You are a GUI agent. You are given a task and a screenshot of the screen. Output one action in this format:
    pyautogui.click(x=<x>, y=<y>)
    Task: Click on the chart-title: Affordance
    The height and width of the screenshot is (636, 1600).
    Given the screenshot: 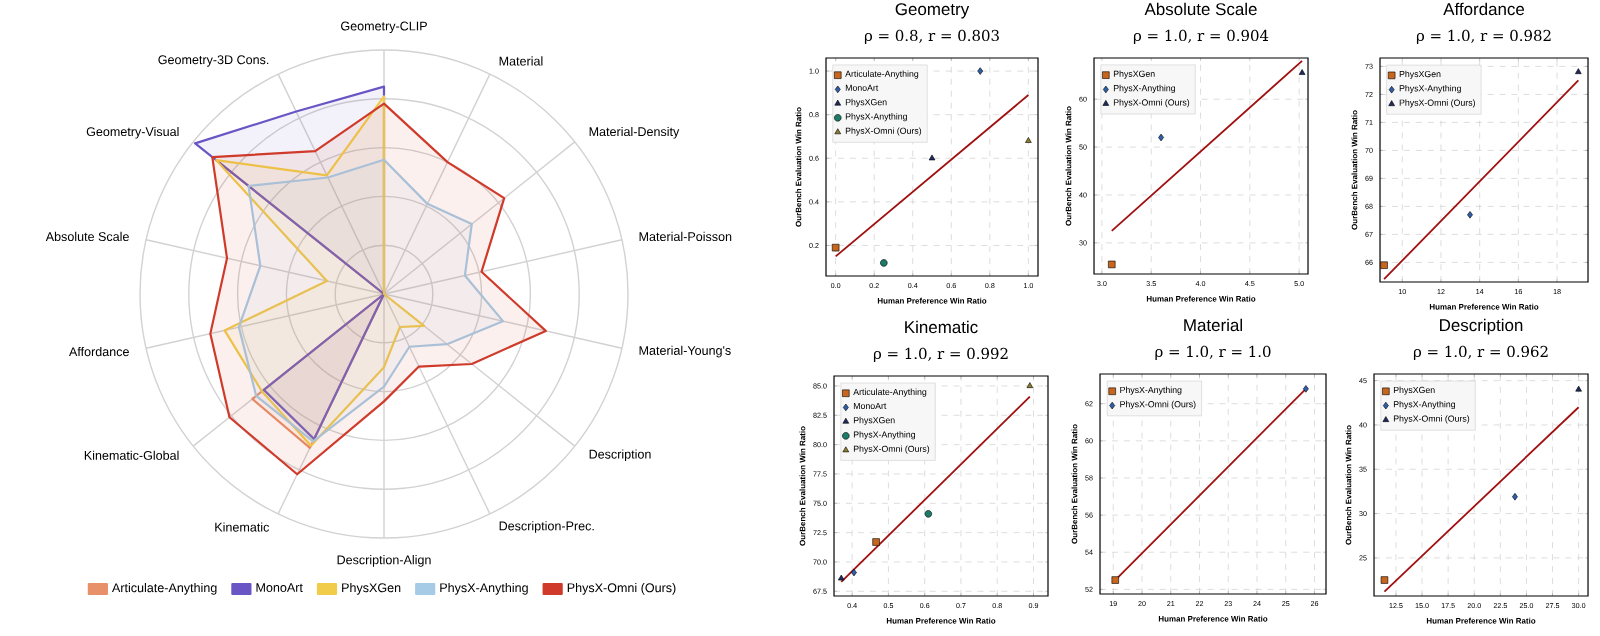 What is the action you would take?
    pyautogui.click(x=1484, y=9)
    